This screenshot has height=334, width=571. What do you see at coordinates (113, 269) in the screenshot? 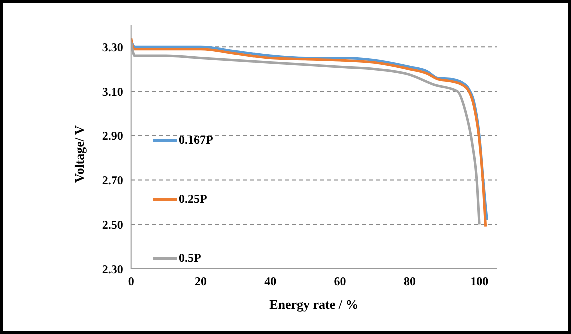
I see `y-tick-label: 2.30` at bounding box center [113, 269].